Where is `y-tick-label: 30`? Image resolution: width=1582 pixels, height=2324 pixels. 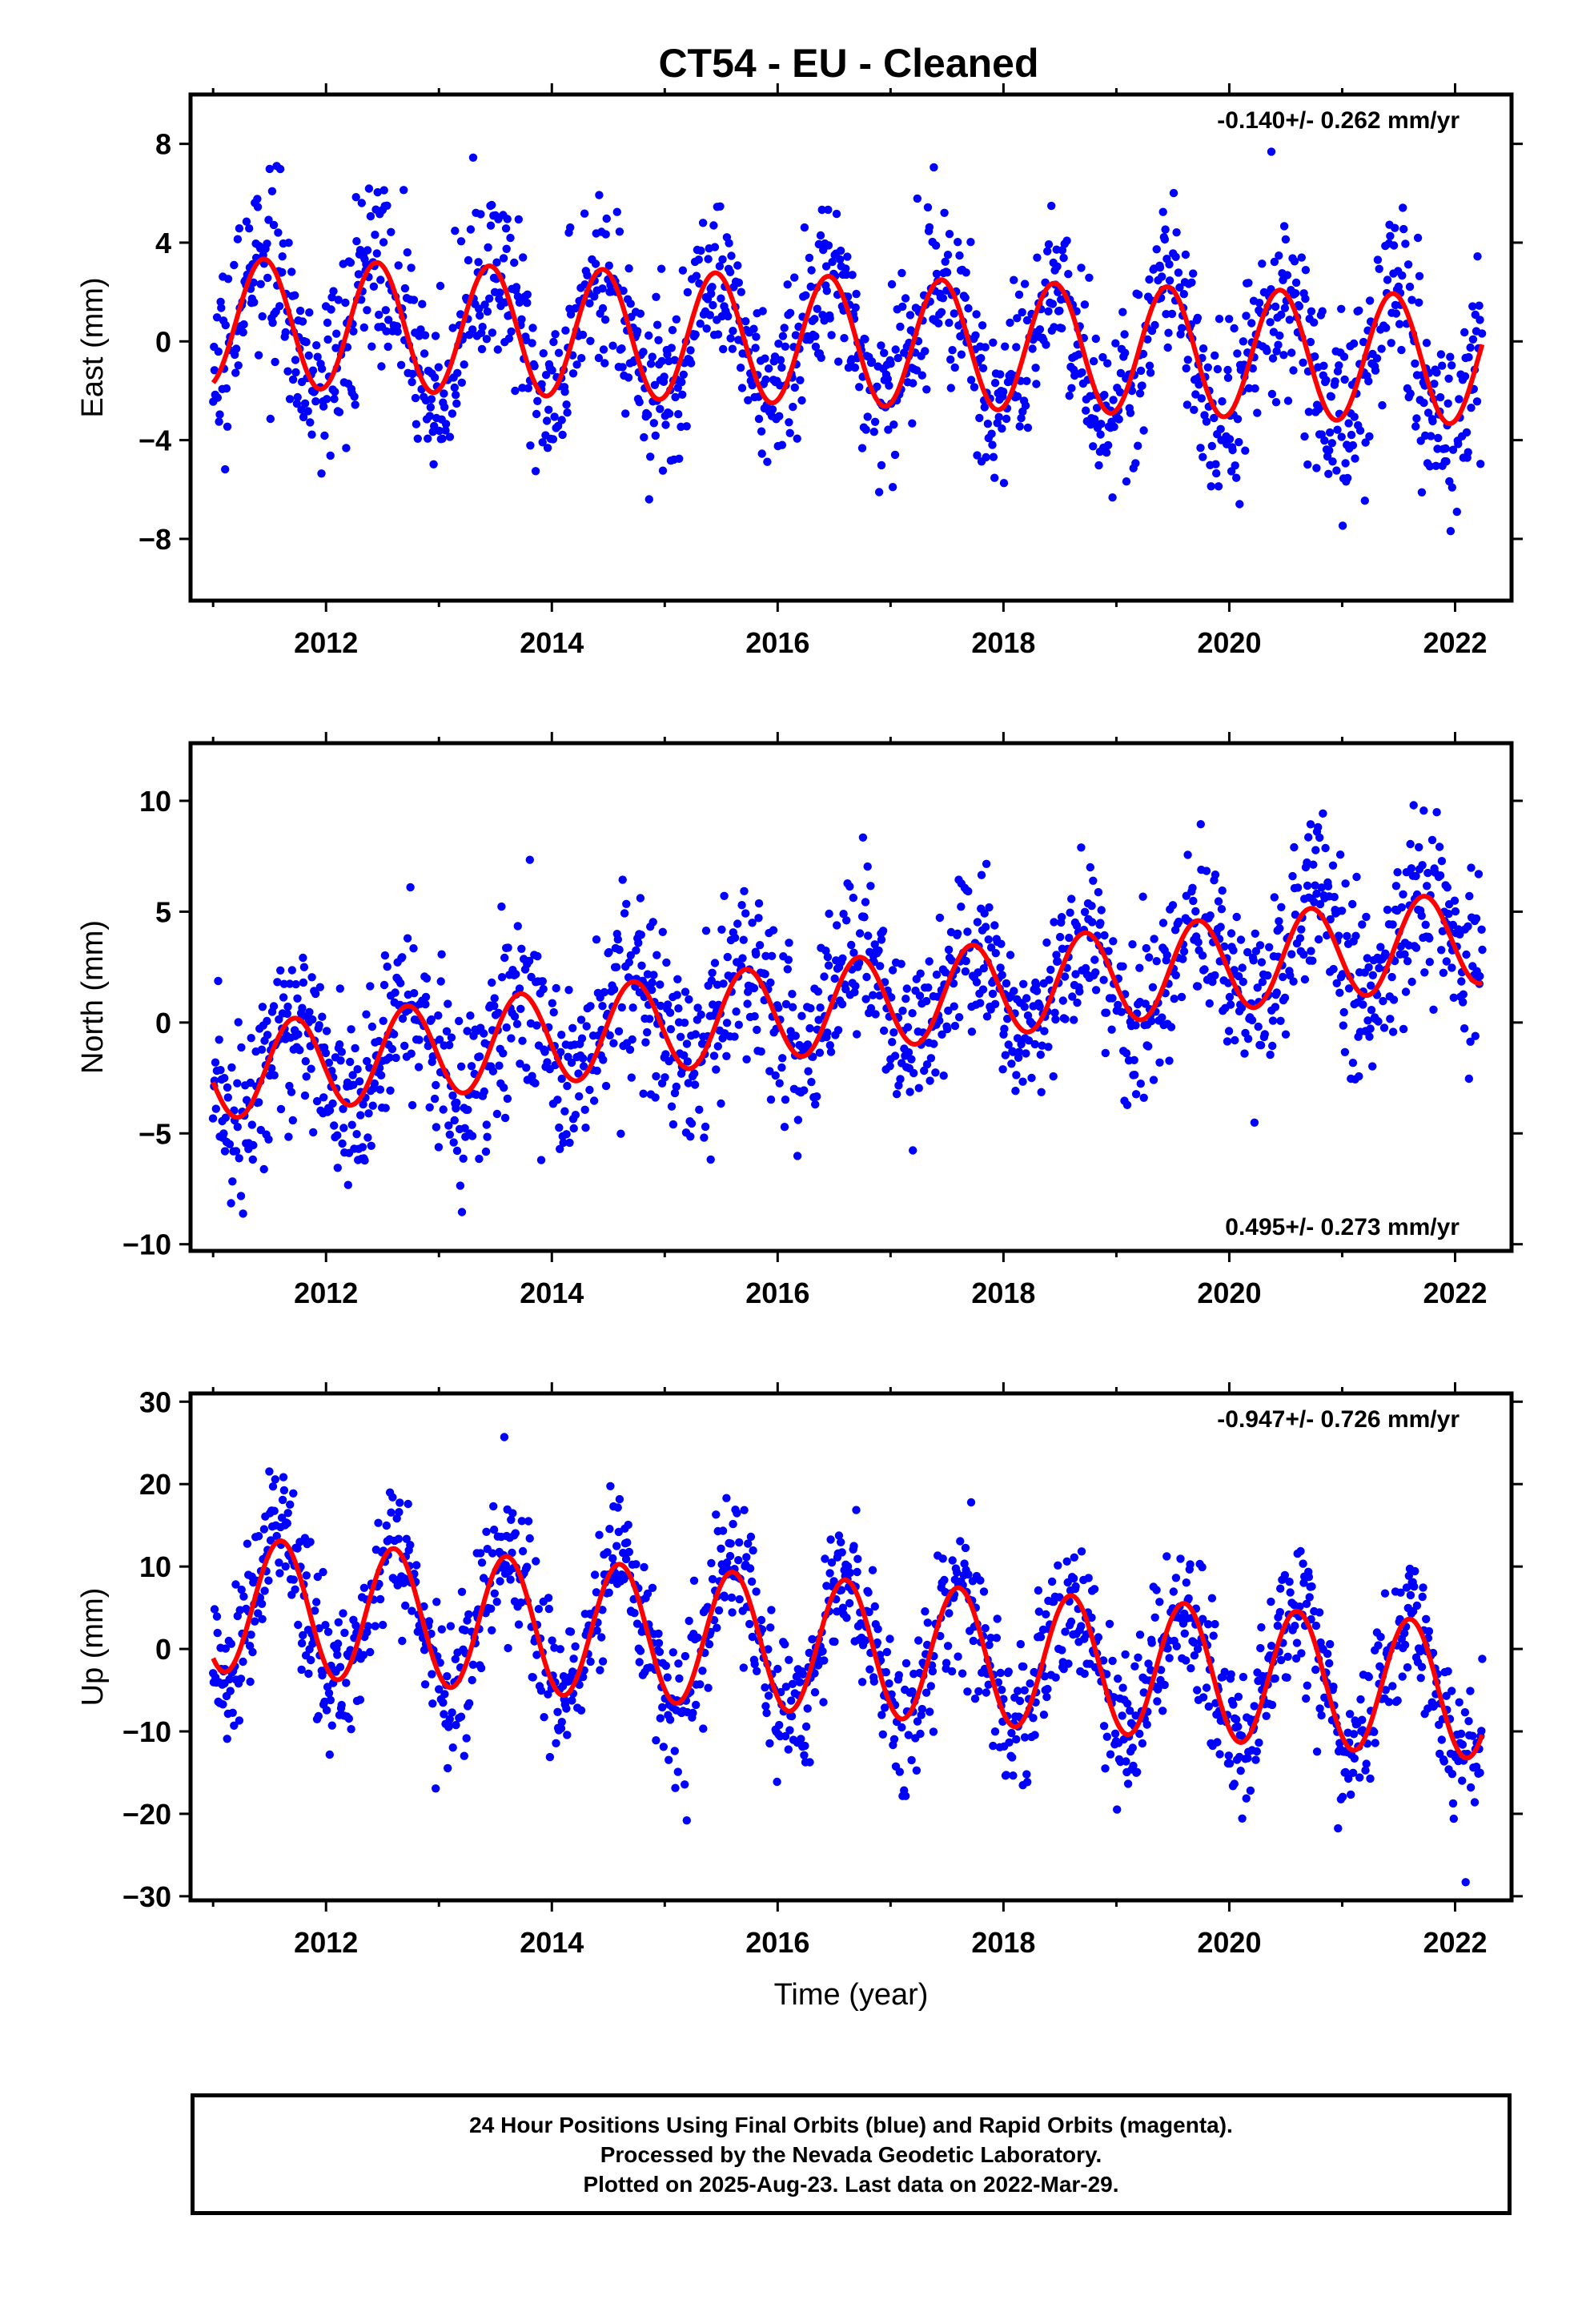
y-tick-label: 30 is located at coordinates (155, 1402).